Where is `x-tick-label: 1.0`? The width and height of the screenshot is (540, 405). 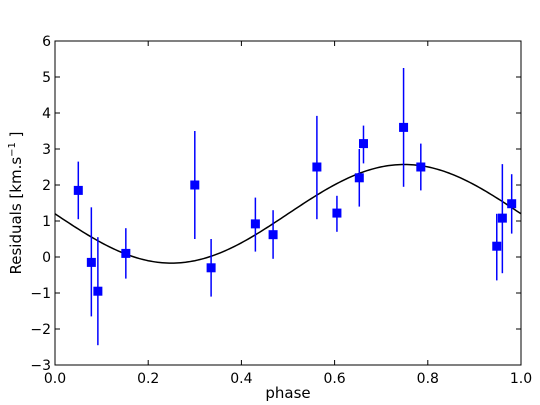 x-tick-label: 1.0 is located at coordinates (521, 379).